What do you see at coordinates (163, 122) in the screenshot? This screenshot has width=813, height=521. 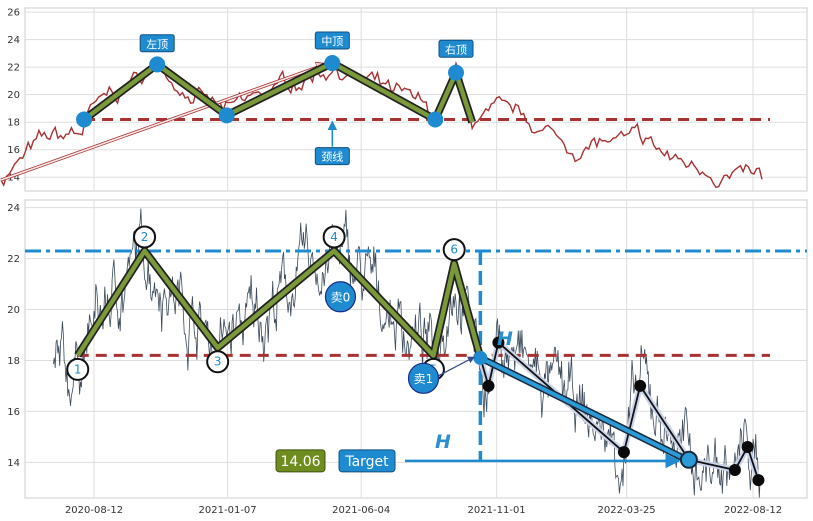 I see `arrow-long-top-fill` at bounding box center [163, 122].